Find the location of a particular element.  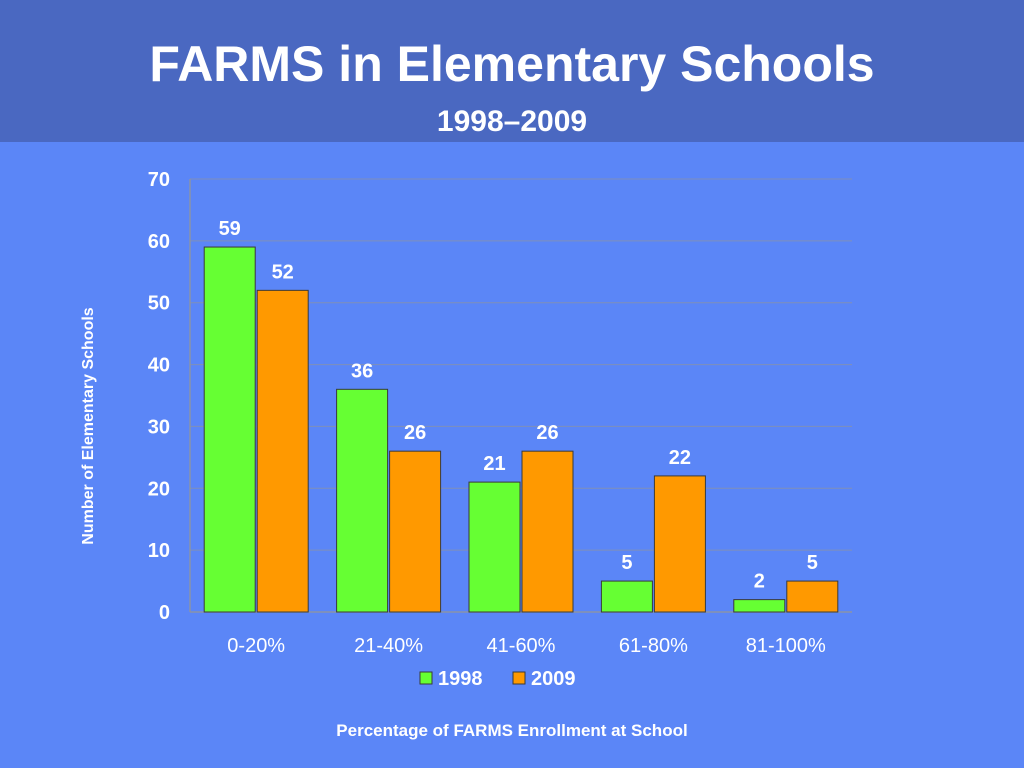

y-tick-label: 70 is located at coordinates (159, 180).